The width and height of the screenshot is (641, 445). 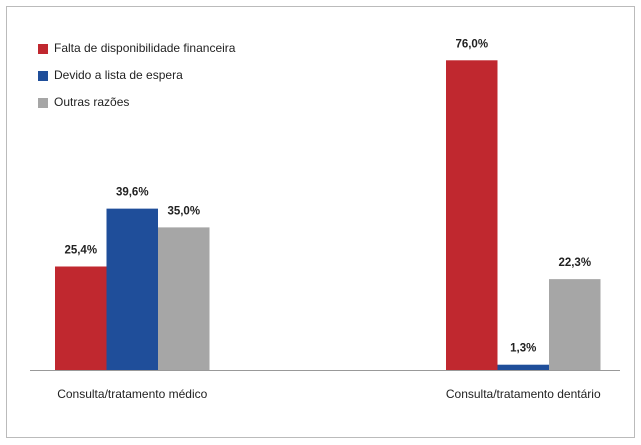 What do you see at coordinates (145, 48) in the screenshot?
I see `legend-label: Falta de disponibilidade financeira` at bounding box center [145, 48].